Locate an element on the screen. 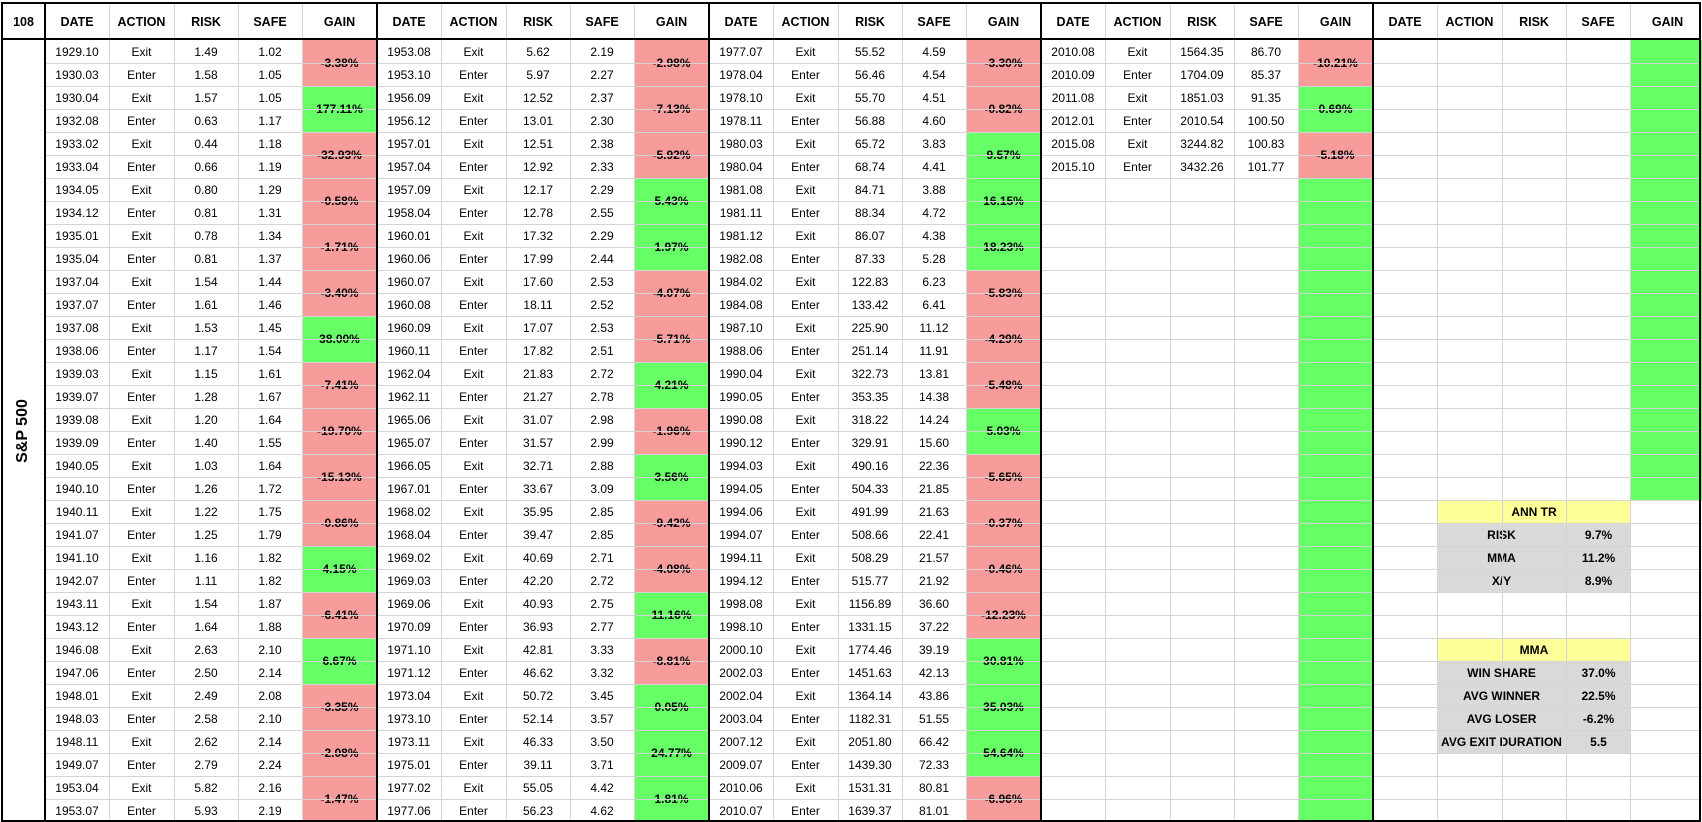  stats-label: WIN SHARE is located at coordinates (1501, 672).